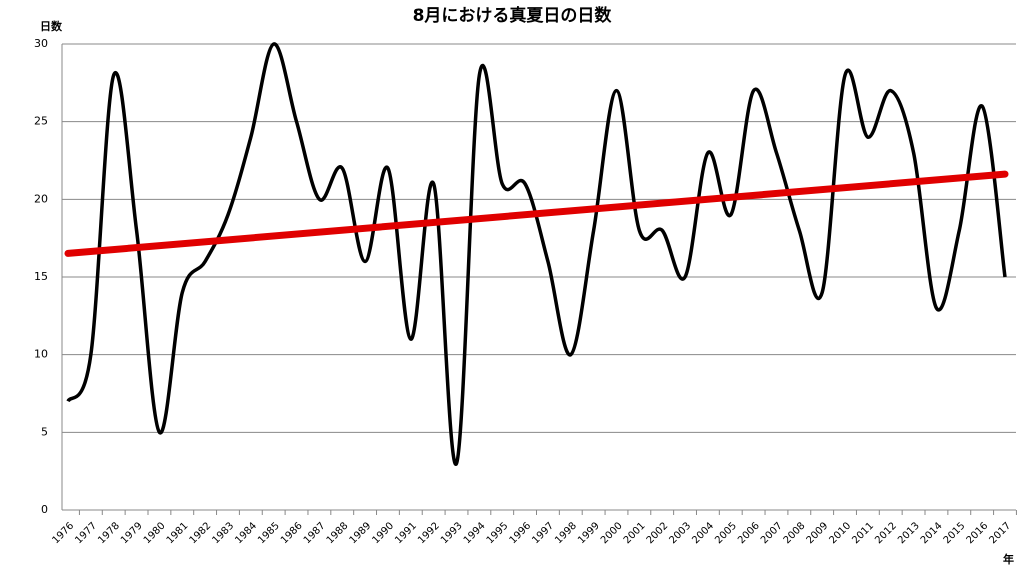  What do you see at coordinates (406, 533) in the screenshot?
I see `x-tick-label: 1991` at bounding box center [406, 533].